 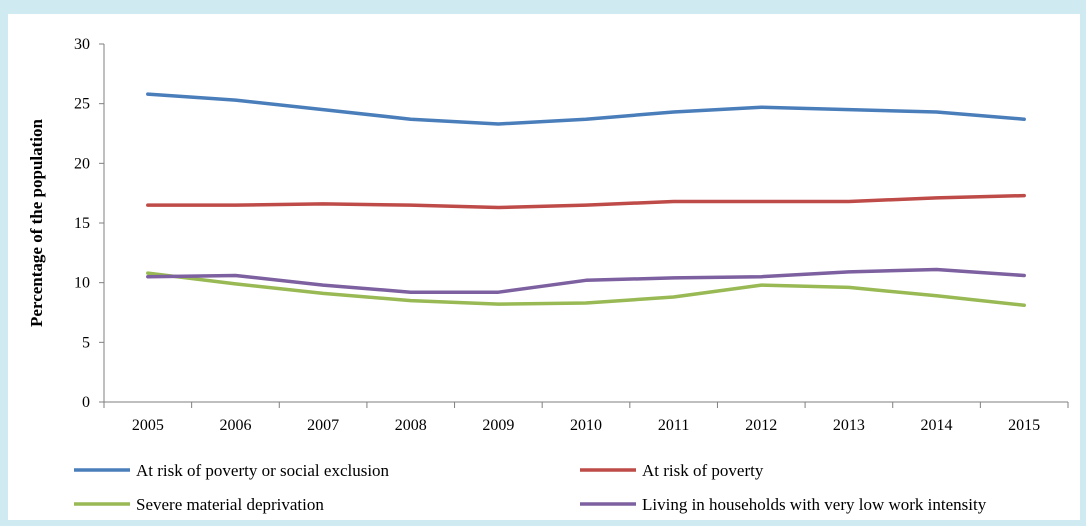 I want to click on legend-item: Severe material deprivation, so click(x=199, y=504).